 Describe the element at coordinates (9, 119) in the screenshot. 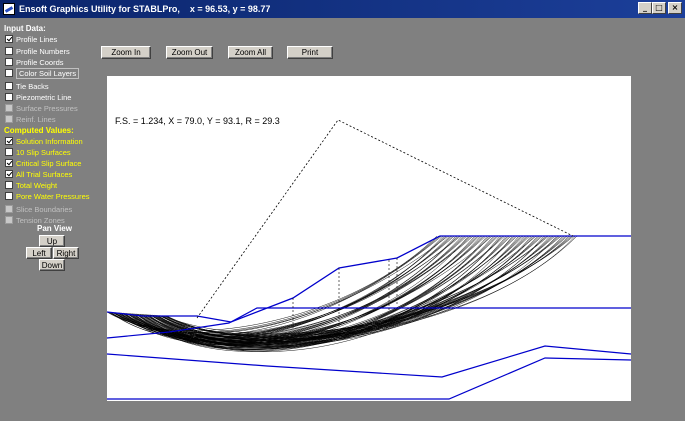

I see `checkbox-reinf-lines` at that location.